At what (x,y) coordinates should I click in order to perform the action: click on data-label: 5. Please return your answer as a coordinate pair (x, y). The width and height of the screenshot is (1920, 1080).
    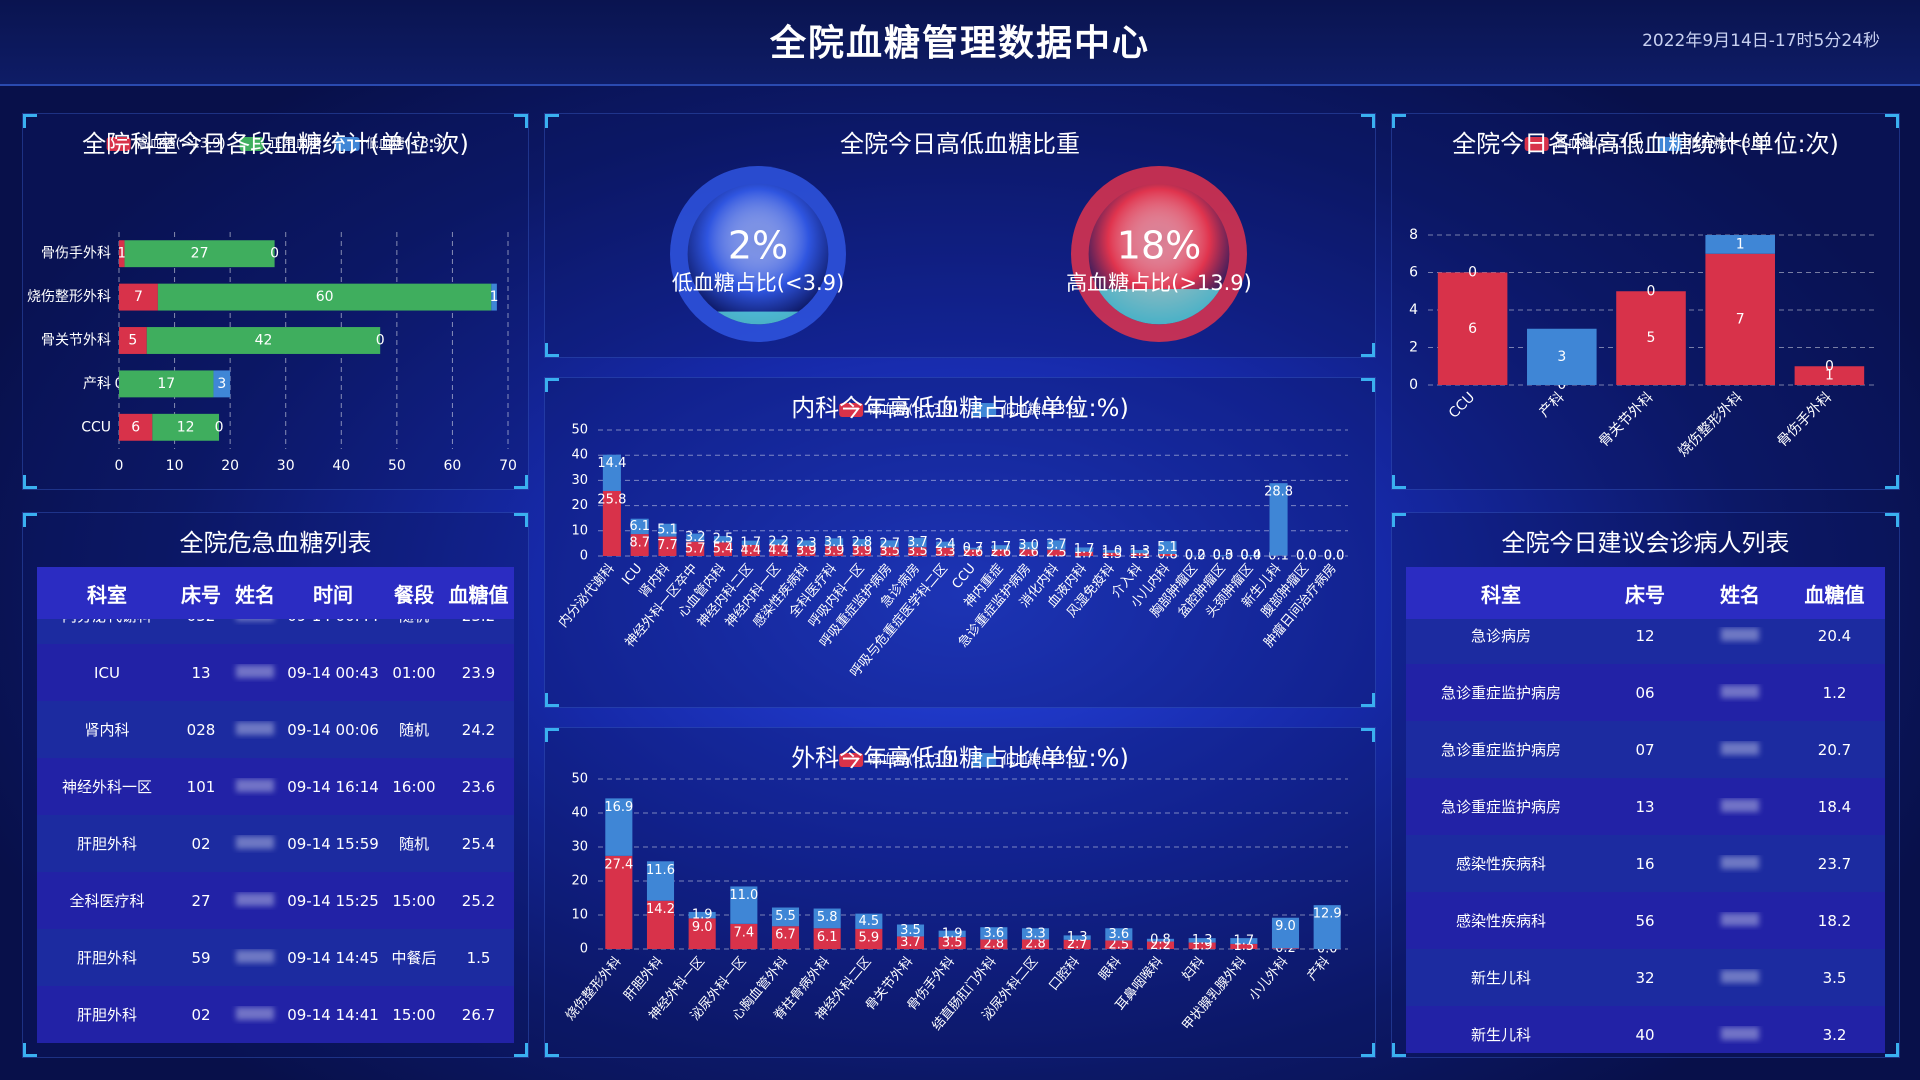
    Looking at the image, I should click on (132, 341).